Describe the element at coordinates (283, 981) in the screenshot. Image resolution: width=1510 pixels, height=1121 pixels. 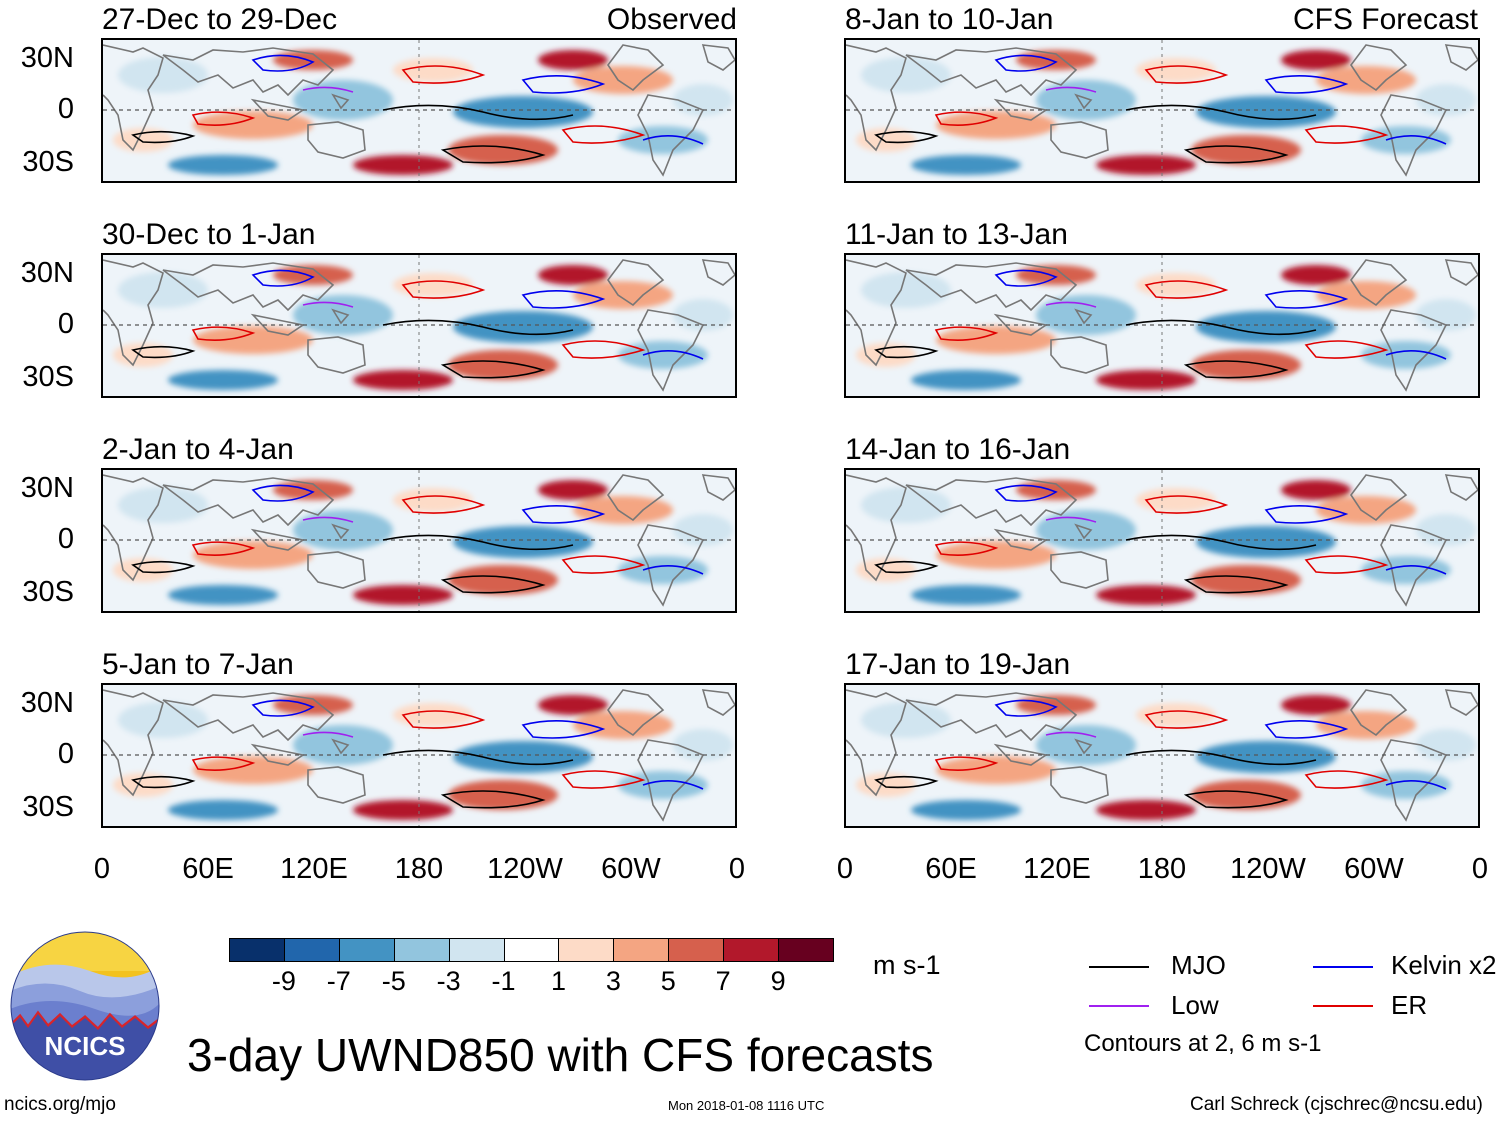
I see `colorbar-tick-label: -9` at that location.